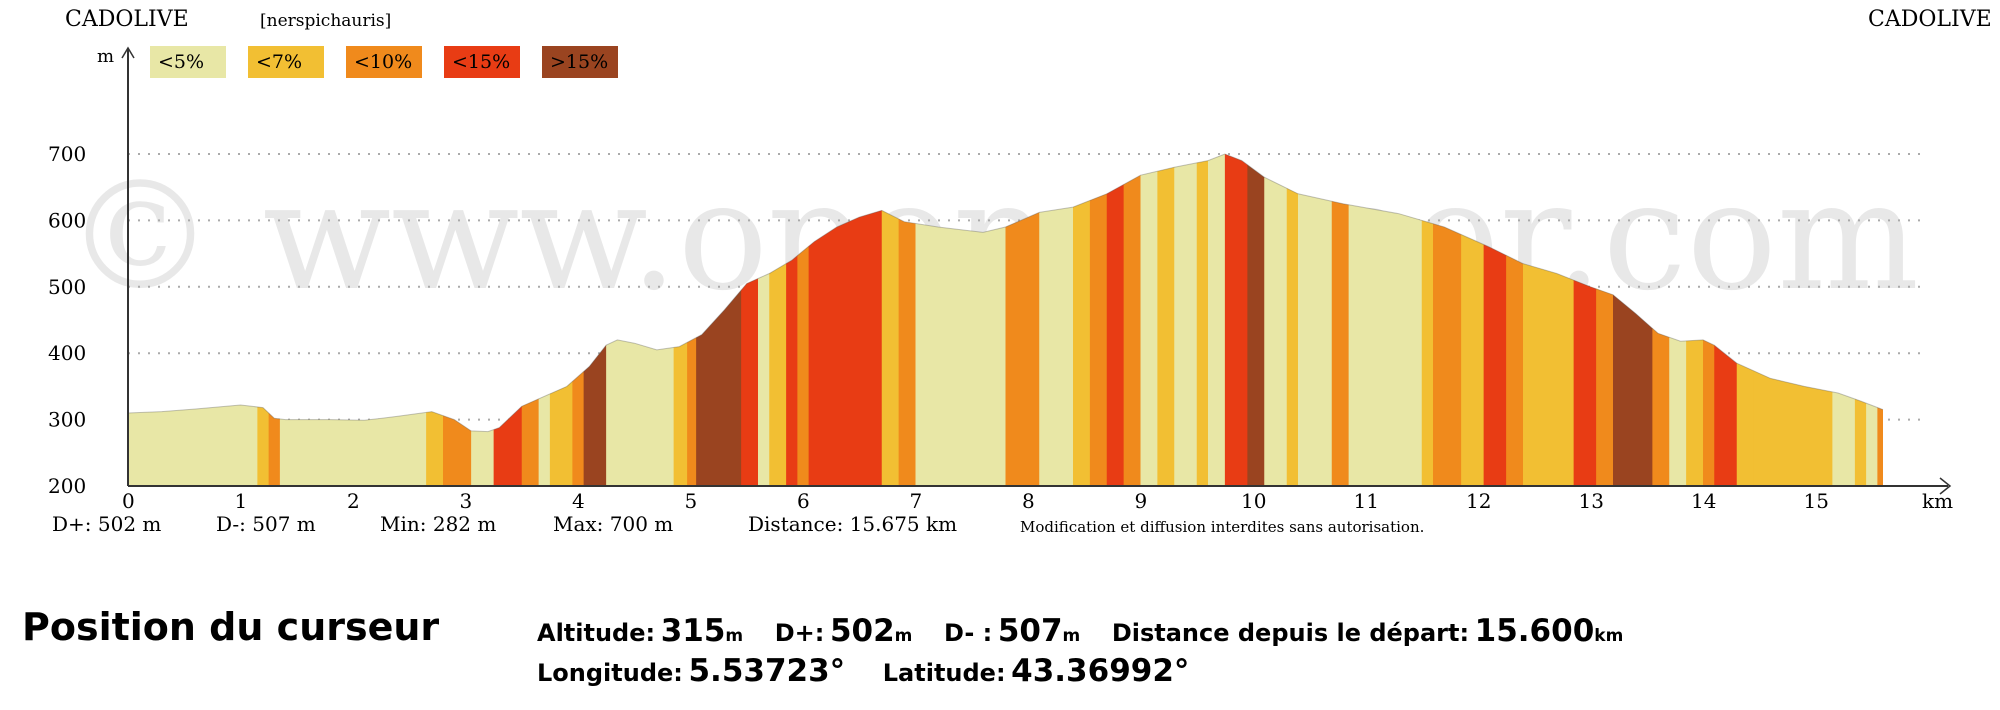  I want to click on y-tick-label: 500, so click(67, 287).